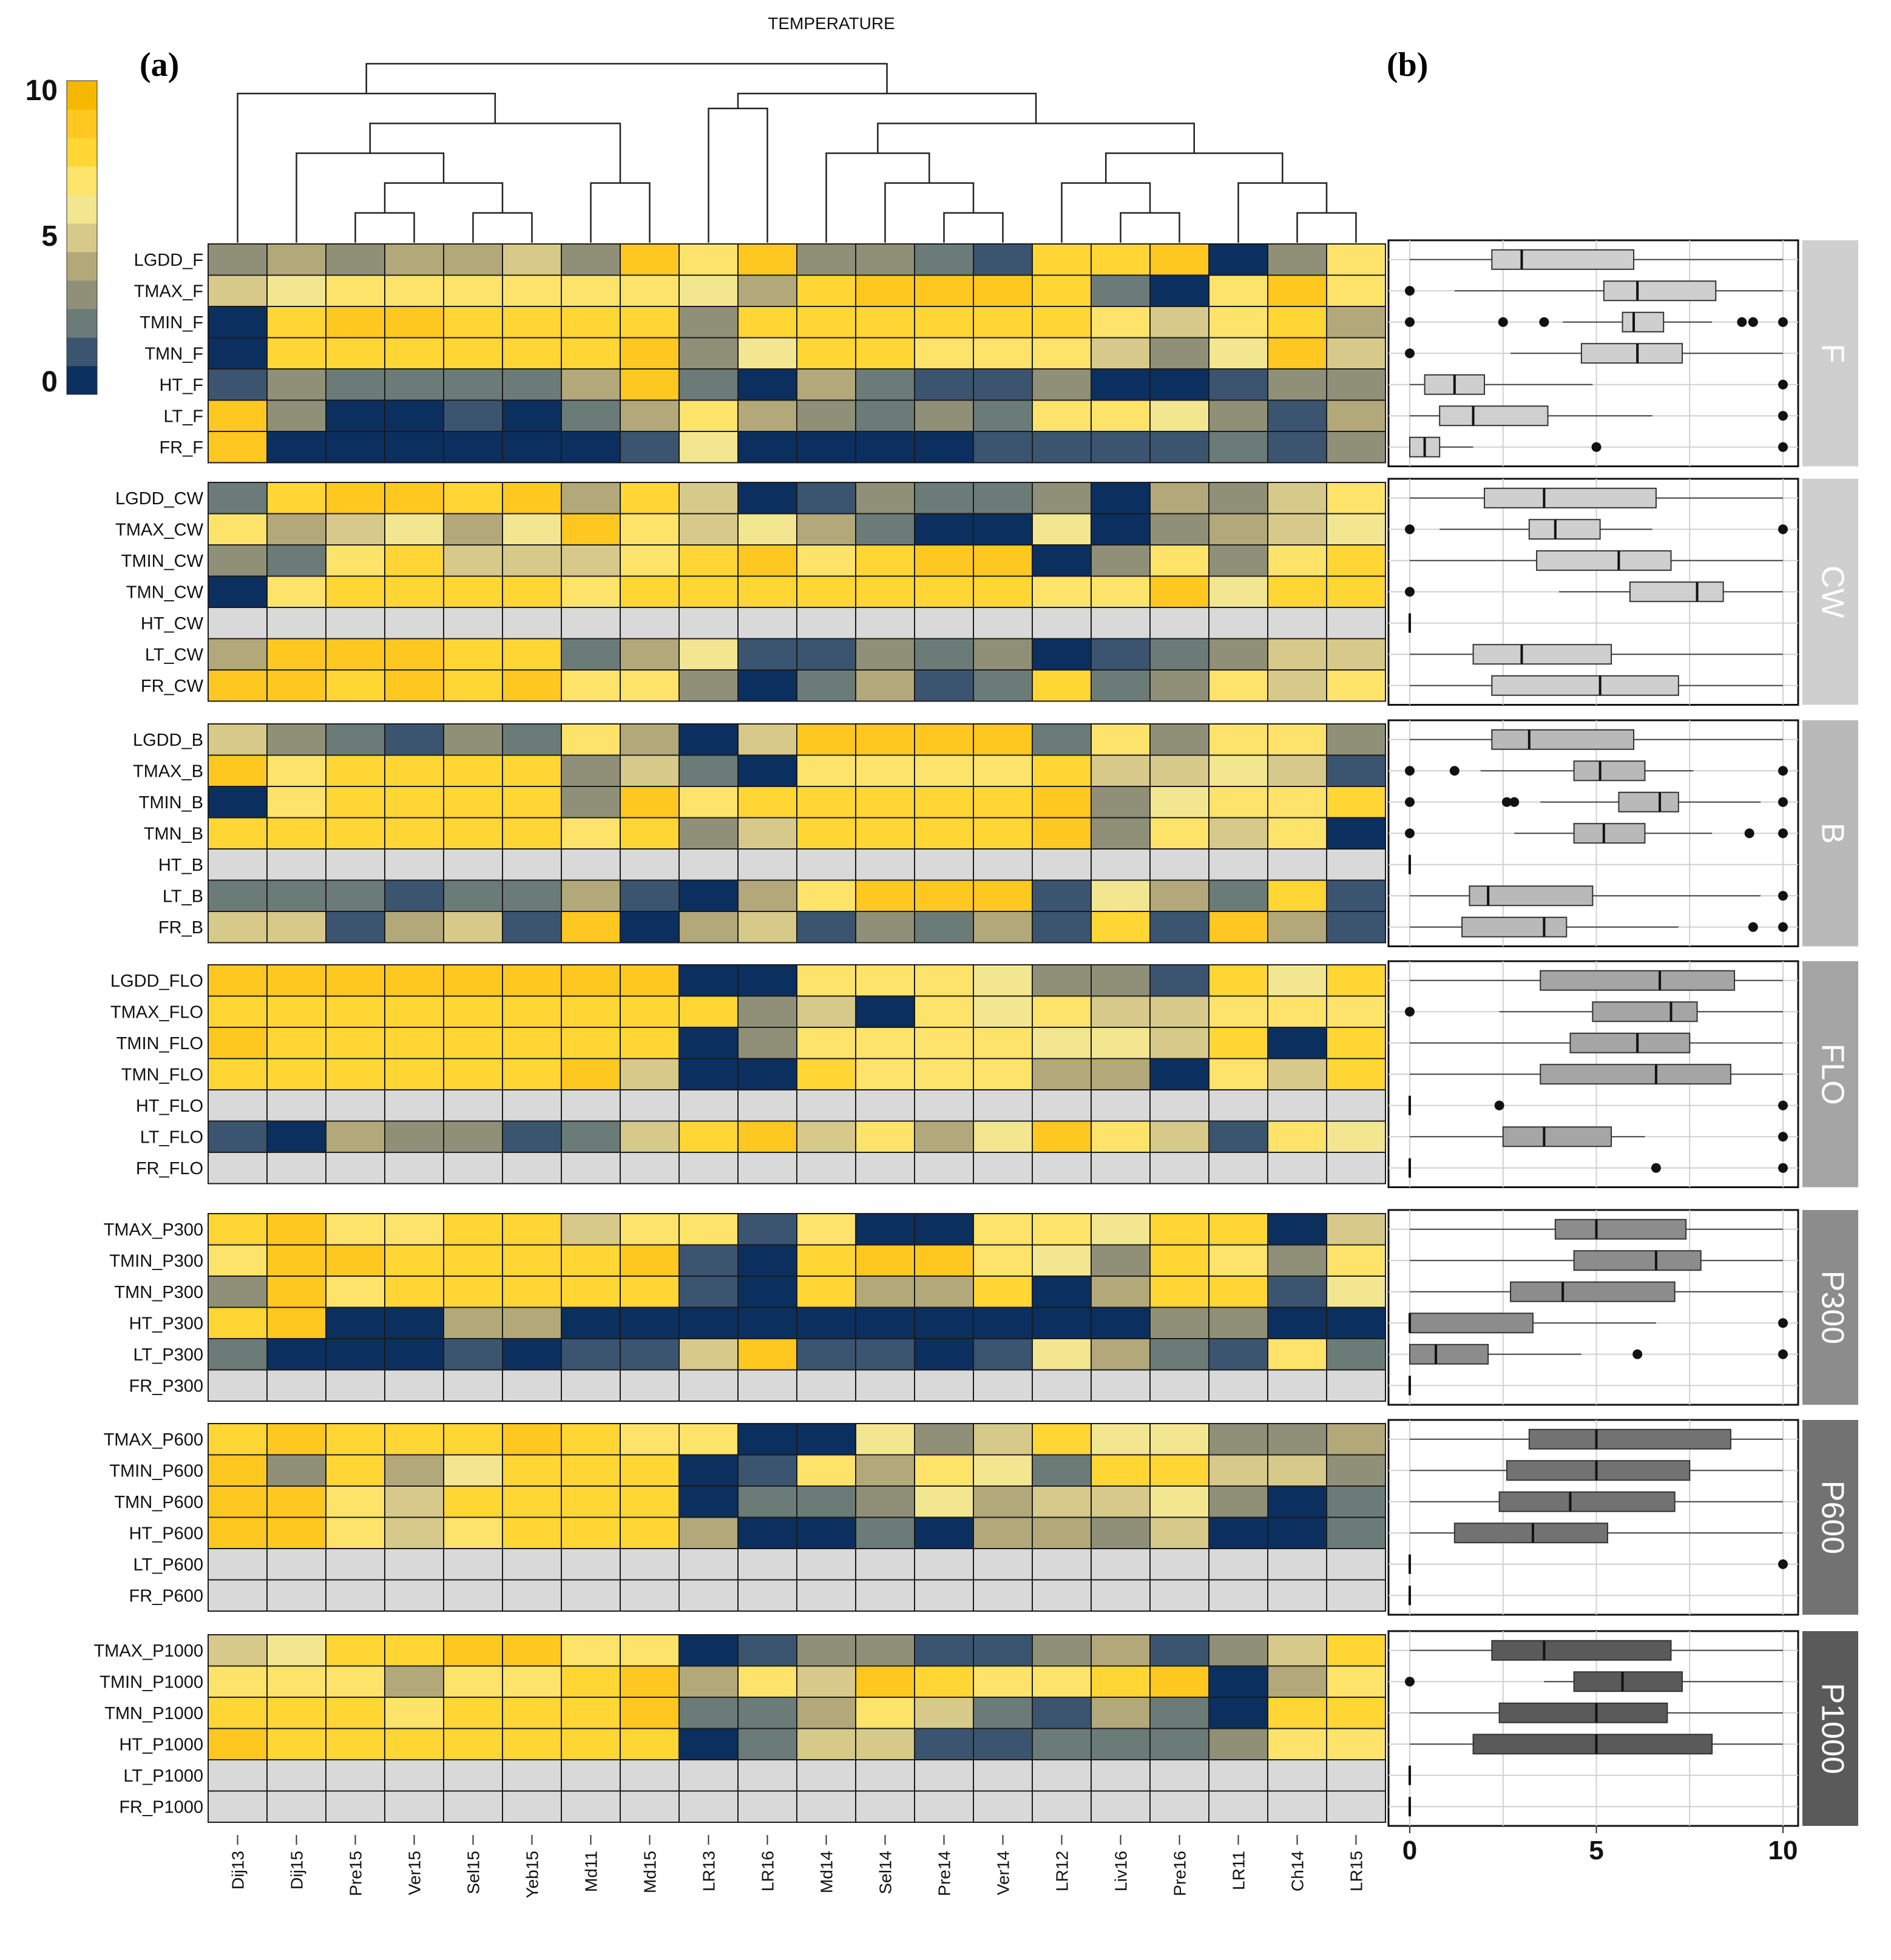 This screenshot has width=1891, height=1960. I want to click on dendrogram-branch, so click(1282, 213).